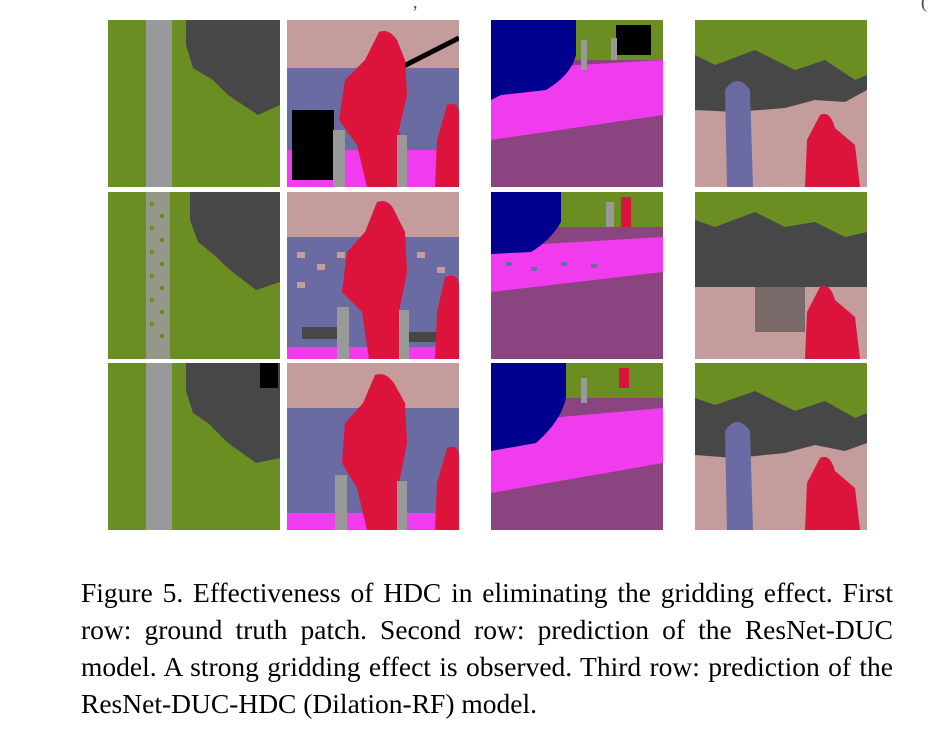 The height and width of the screenshot is (736, 945). I want to click on row1-col2-patch, so click(373, 103).